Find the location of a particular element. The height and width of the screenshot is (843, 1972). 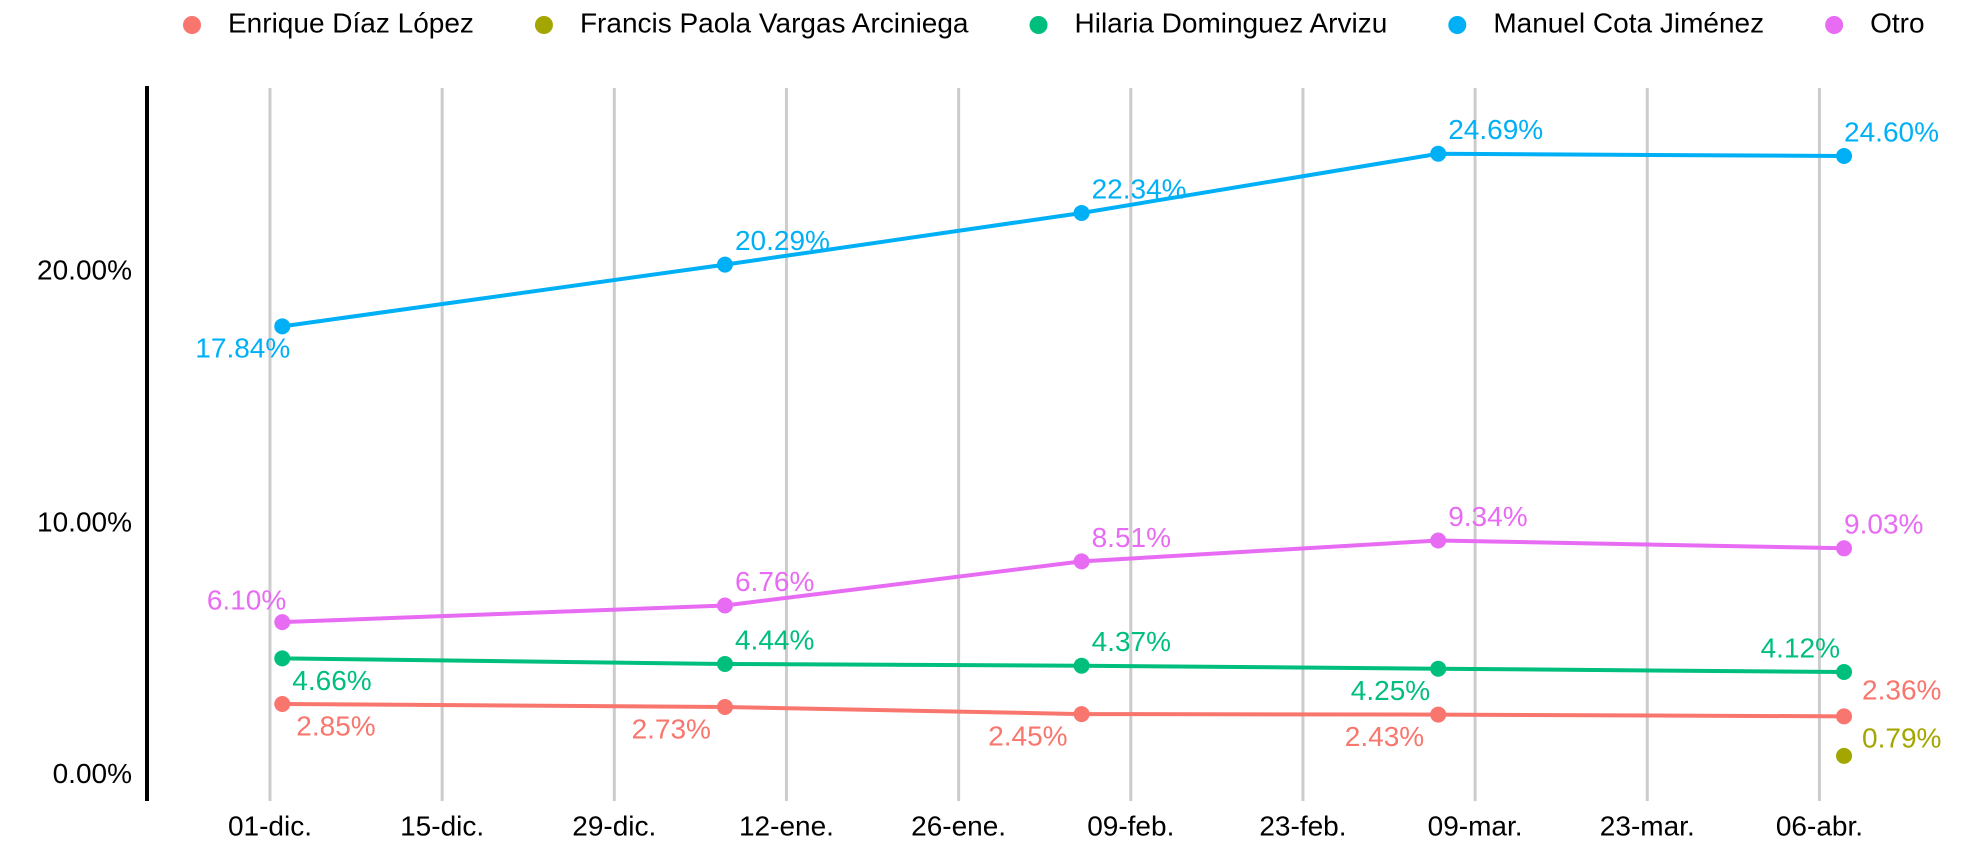

data-label: 22.34% is located at coordinates (1139, 188).